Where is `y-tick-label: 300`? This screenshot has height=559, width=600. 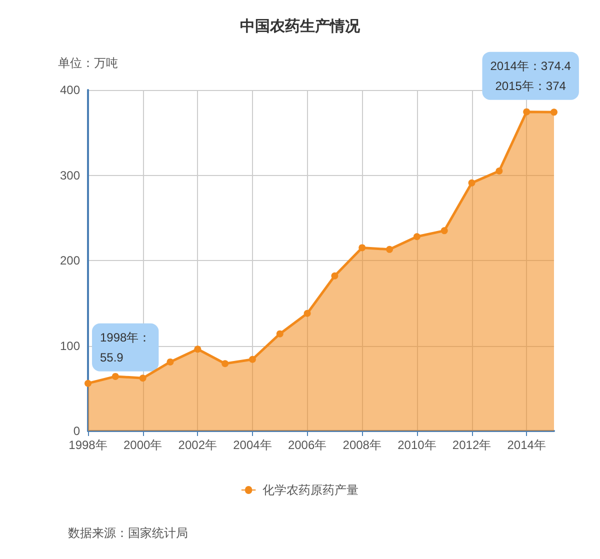
y-tick-label: 300 is located at coordinates (70, 175).